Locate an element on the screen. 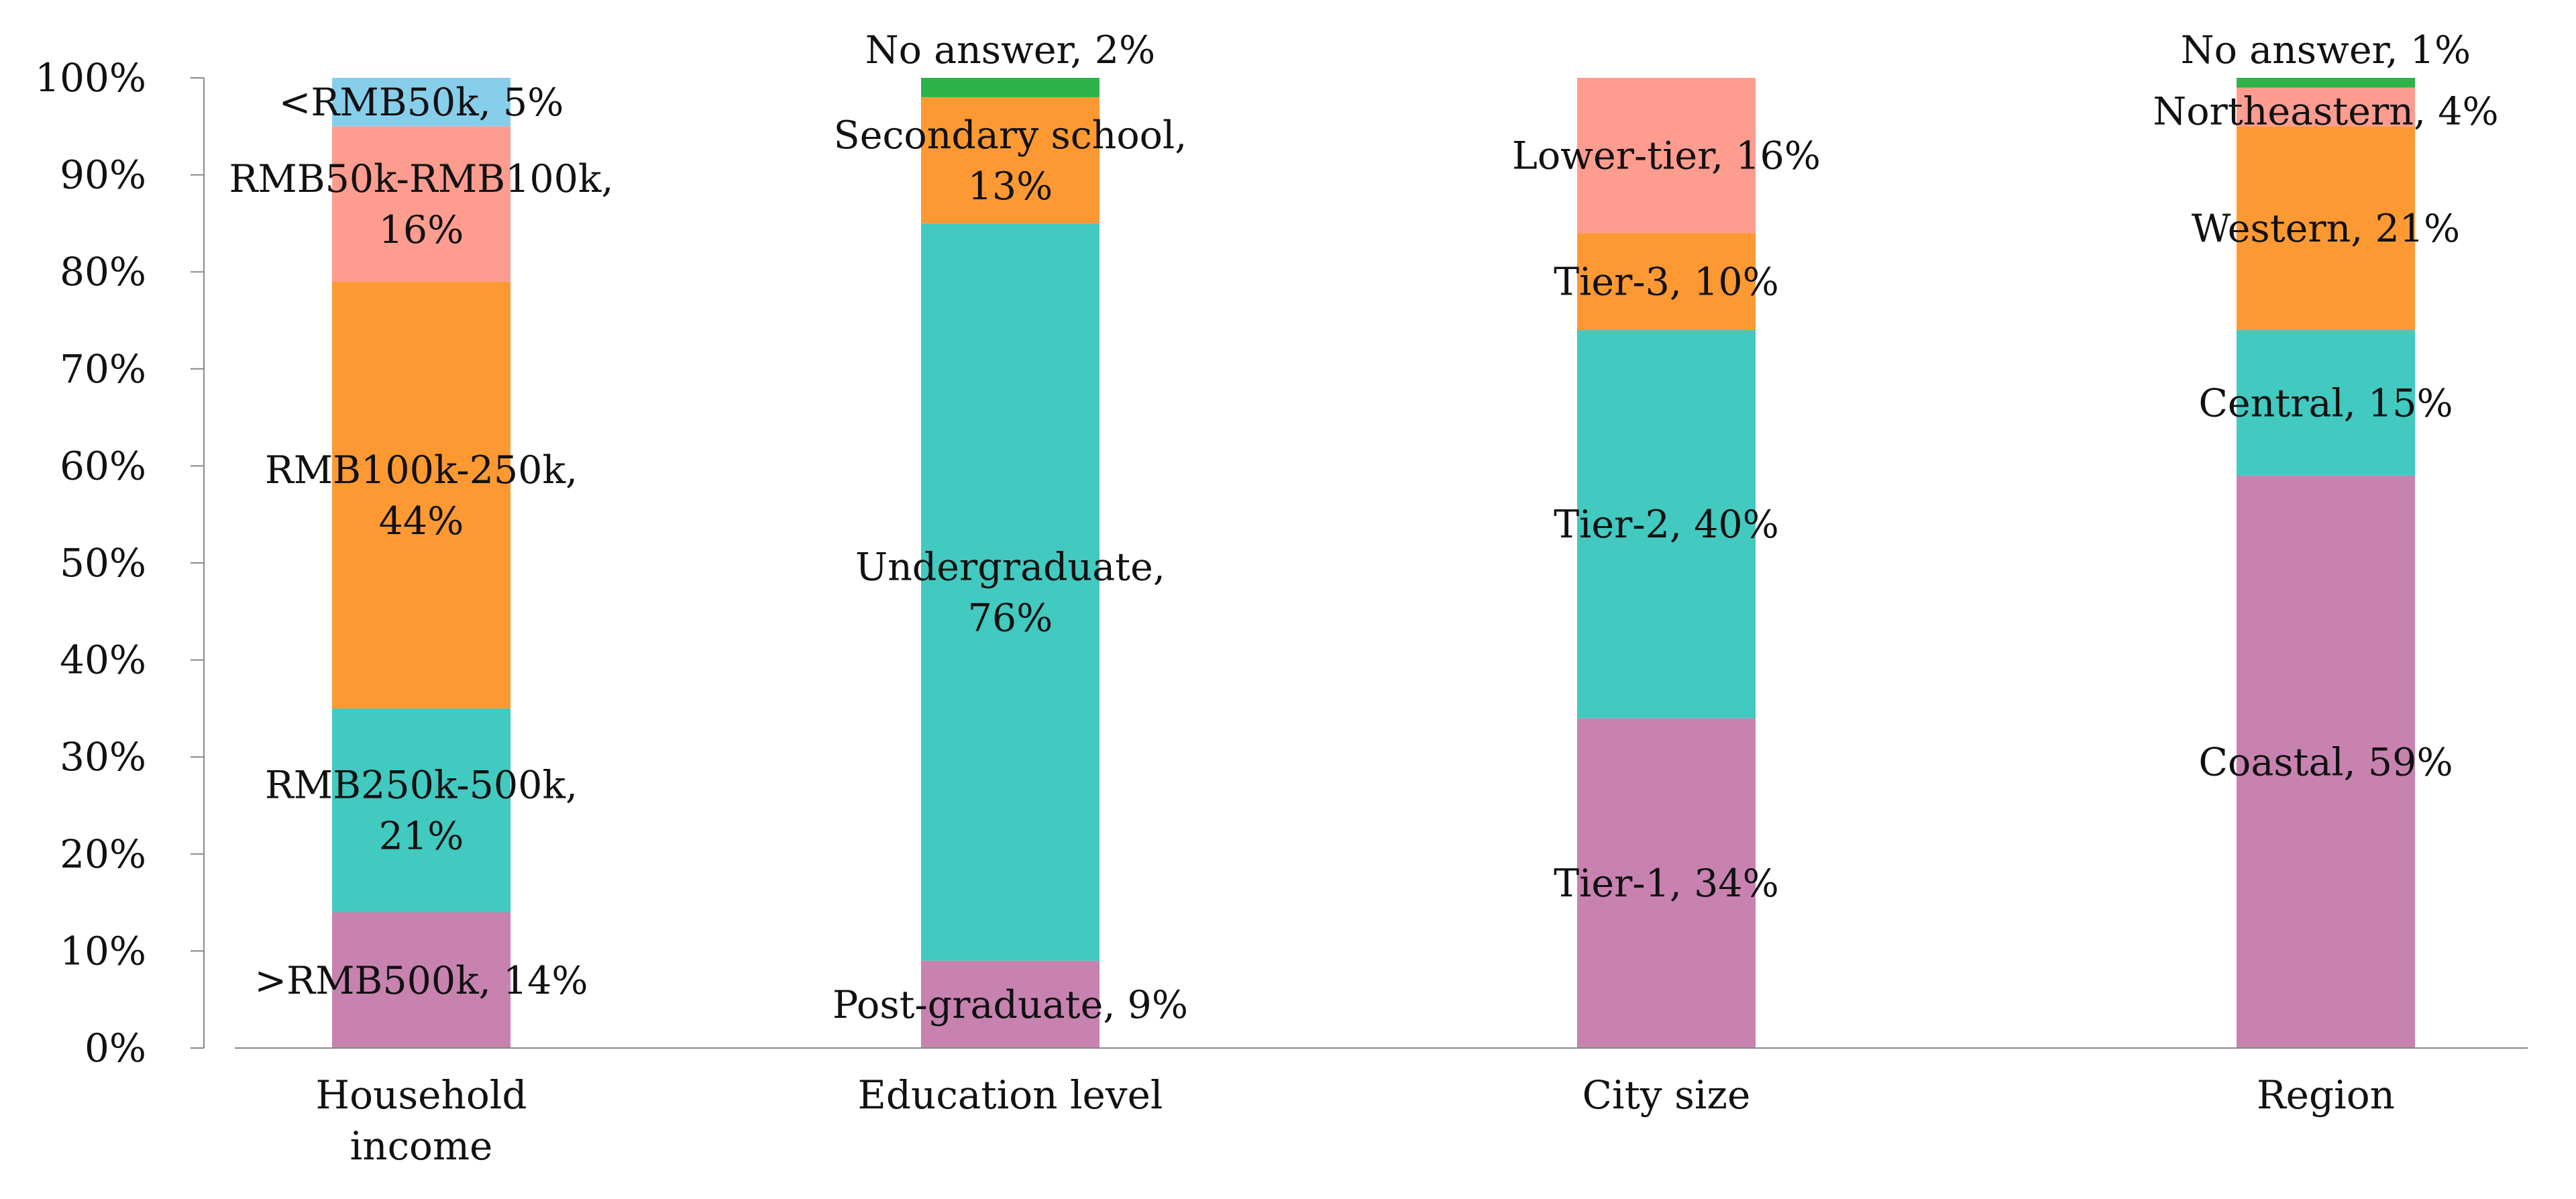  segment-data-label: Secondary school, is located at coordinates (1010, 135).